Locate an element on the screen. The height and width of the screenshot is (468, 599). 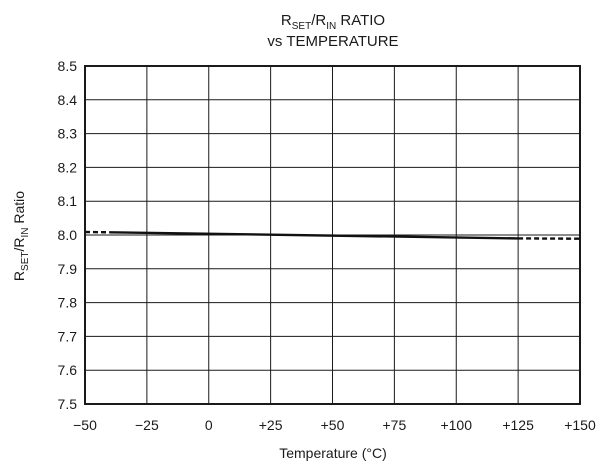
title-subscript: IN is located at coordinates (331, 26).